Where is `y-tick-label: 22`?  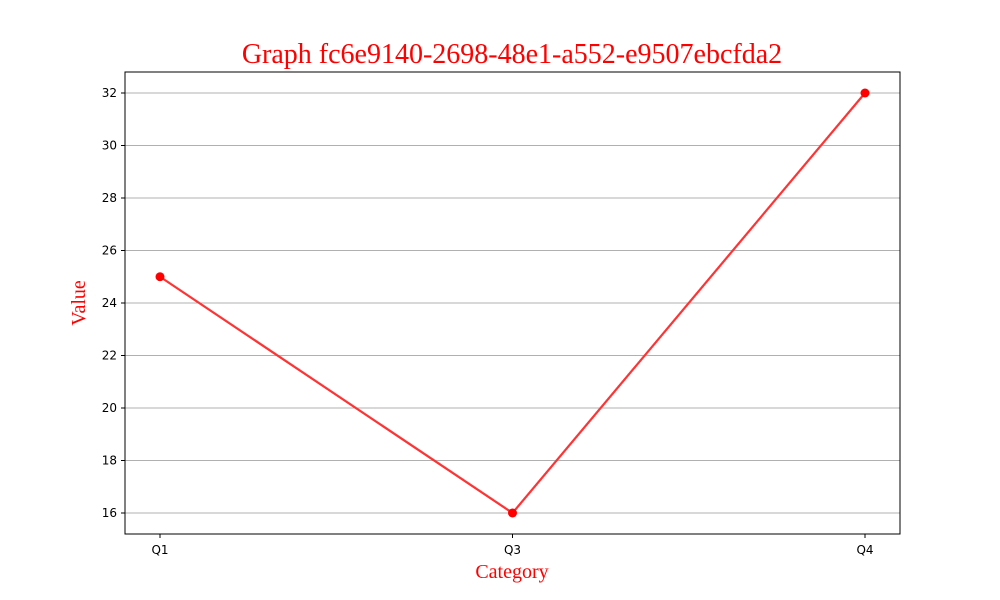 y-tick-label: 22 is located at coordinates (109, 356).